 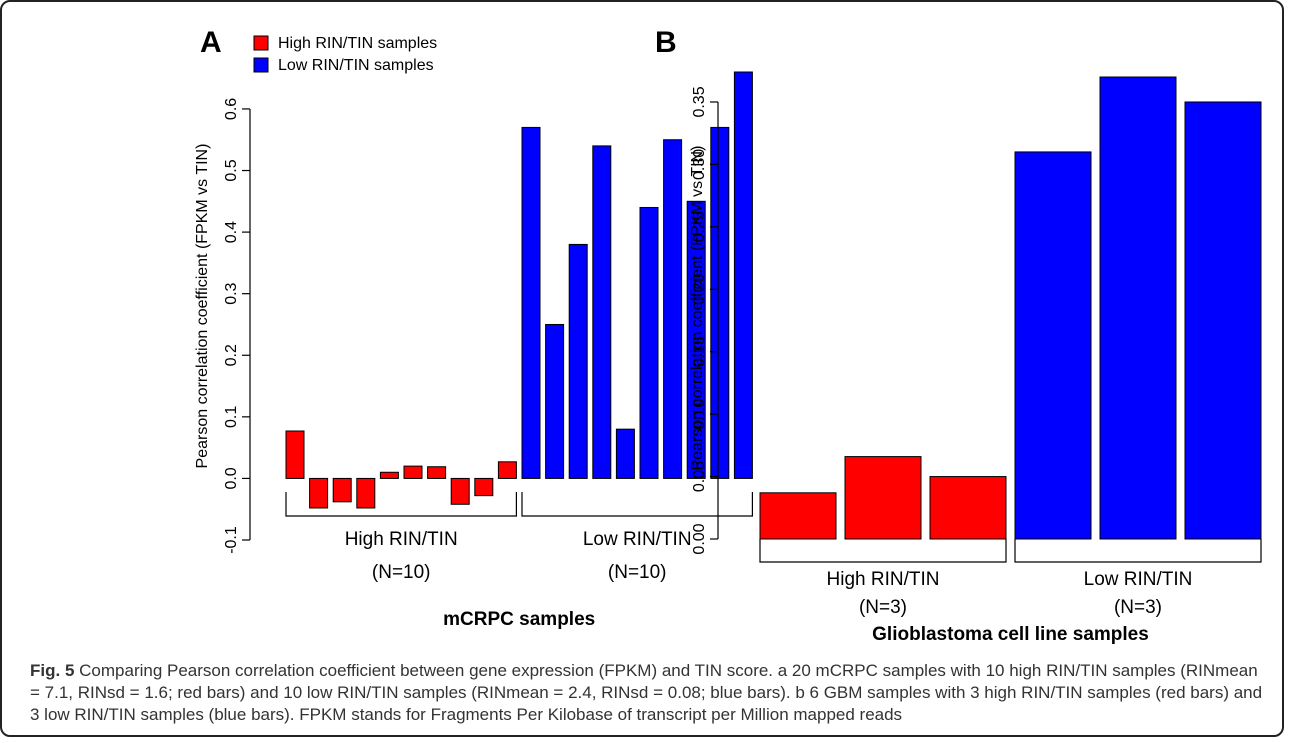 What do you see at coordinates (1138, 579) in the screenshot?
I see `panel-b-group-label: Low RIN/TIN` at bounding box center [1138, 579].